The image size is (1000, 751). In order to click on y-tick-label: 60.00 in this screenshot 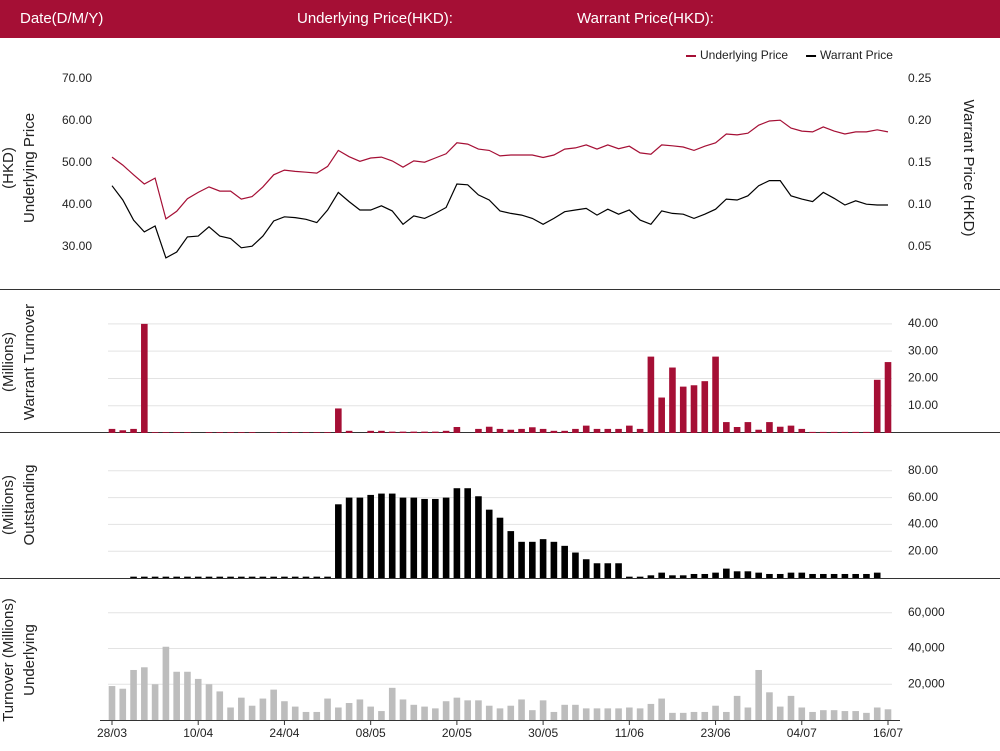, I will do `click(77, 120)`.